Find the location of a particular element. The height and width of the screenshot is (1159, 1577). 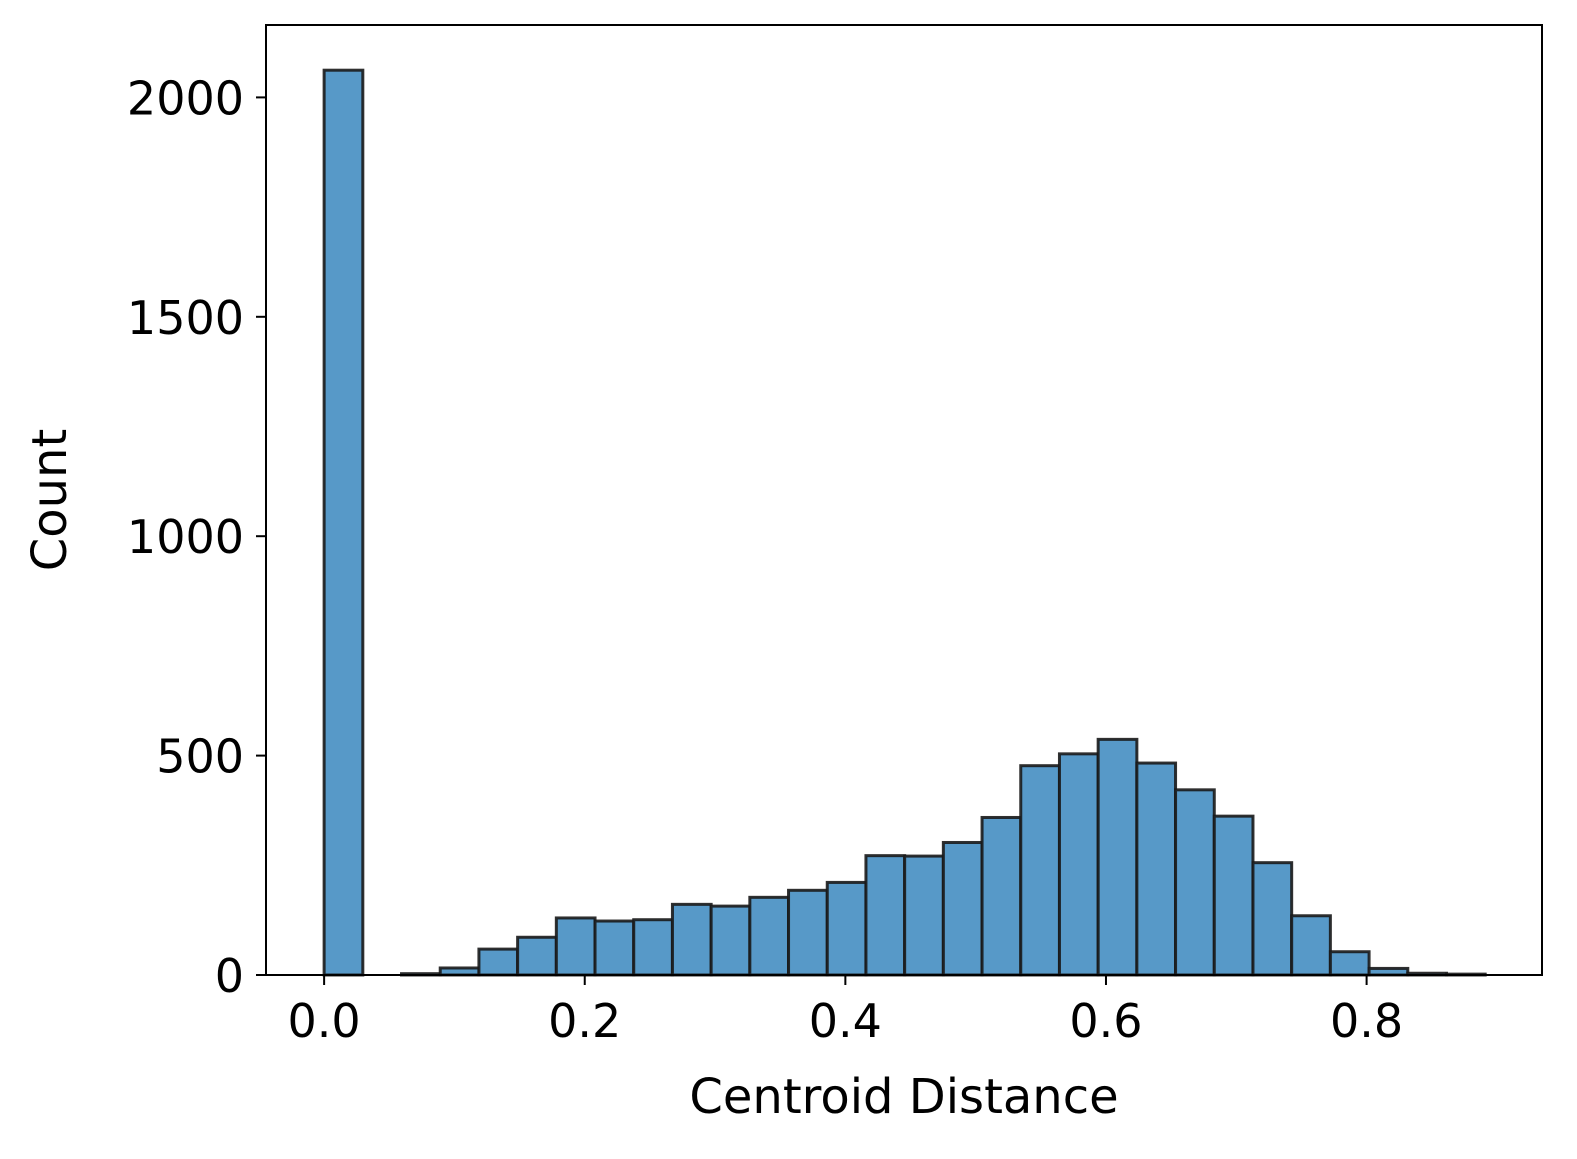

y-tick-label: 1500 is located at coordinates (185, 318).